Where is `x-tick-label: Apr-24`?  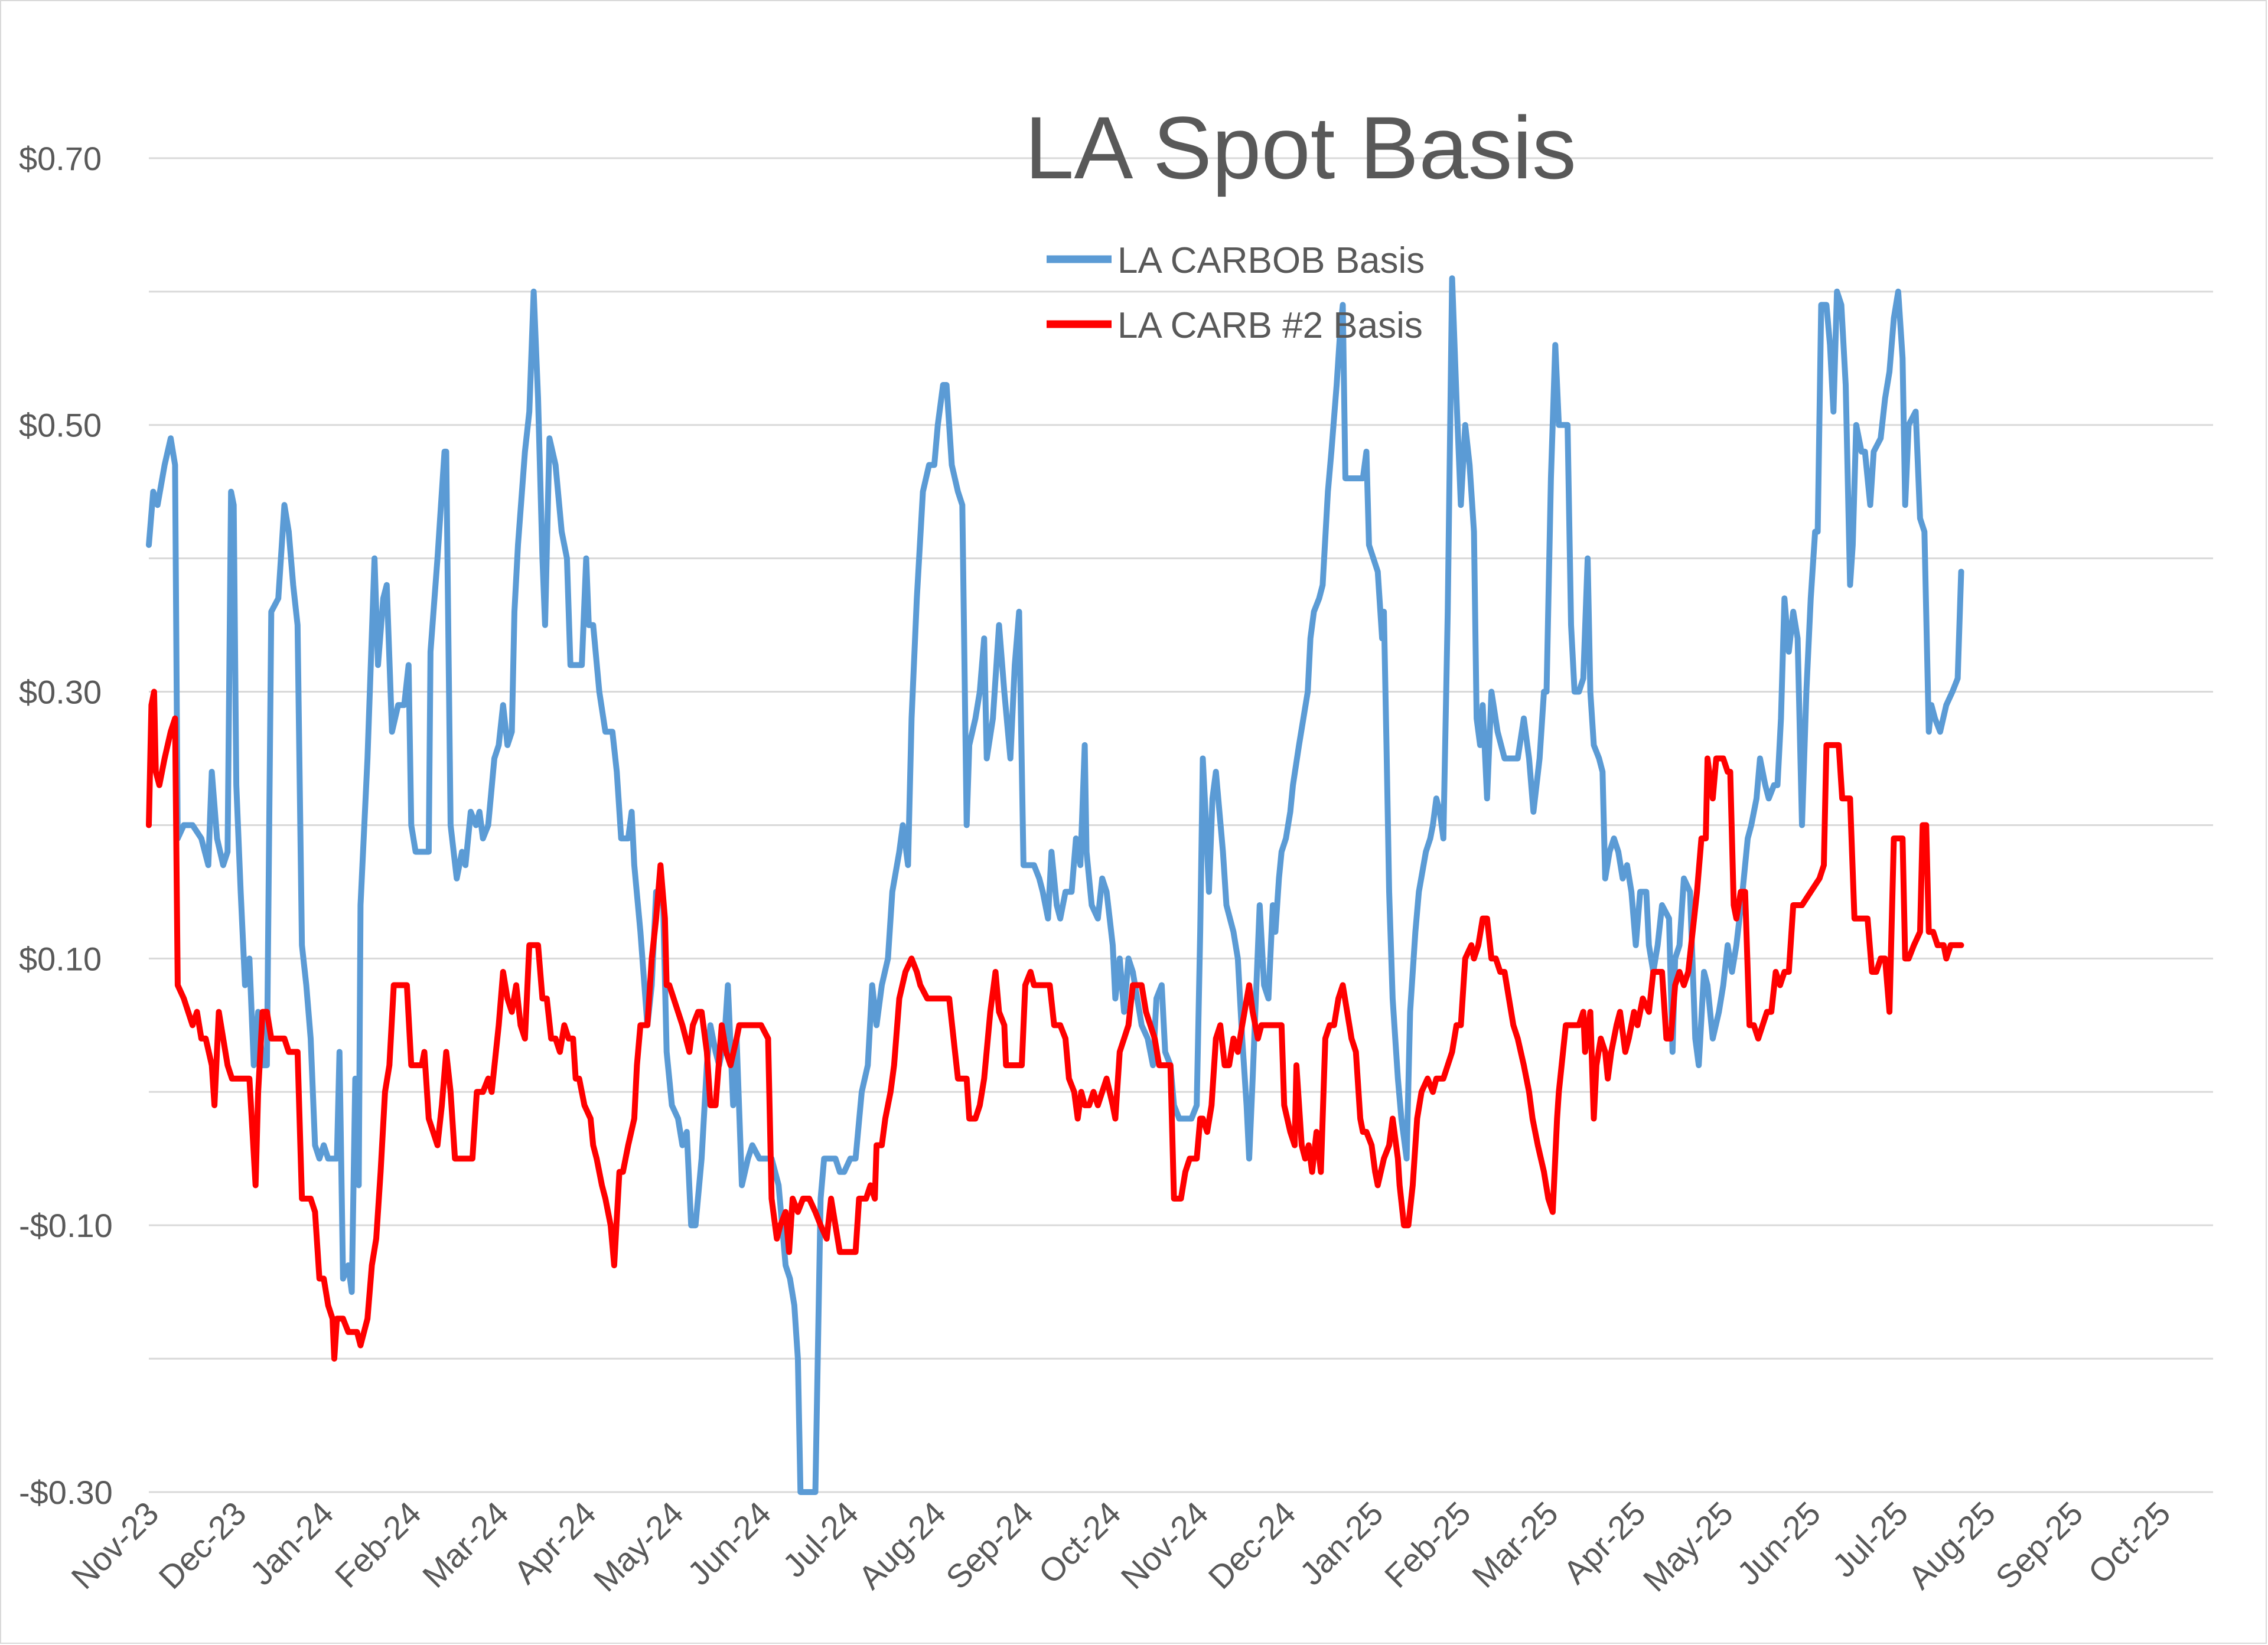 x-tick-label: Apr-24 is located at coordinates (555, 1542).